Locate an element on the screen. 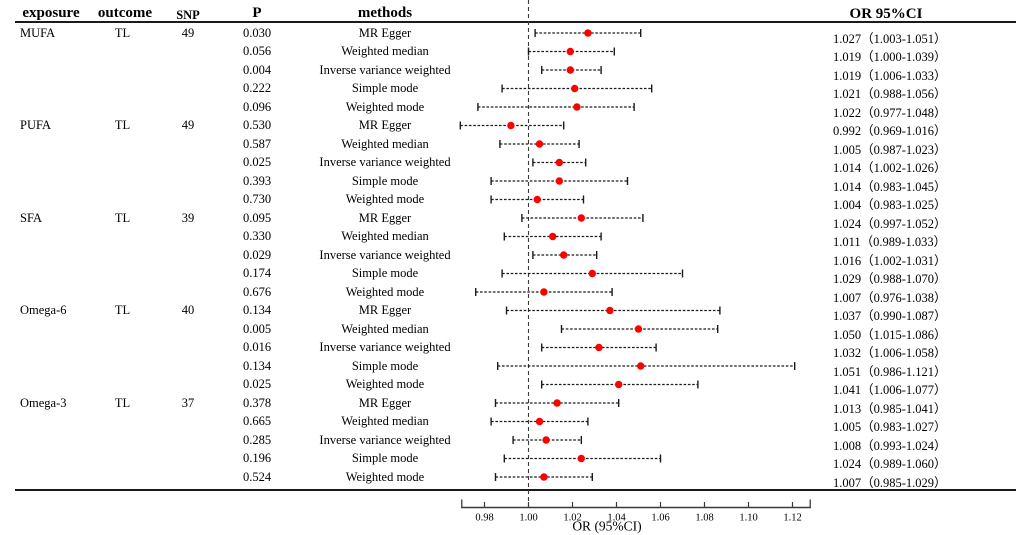 The width and height of the screenshot is (1020, 535). p-value: 0.730 is located at coordinates (257, 199).